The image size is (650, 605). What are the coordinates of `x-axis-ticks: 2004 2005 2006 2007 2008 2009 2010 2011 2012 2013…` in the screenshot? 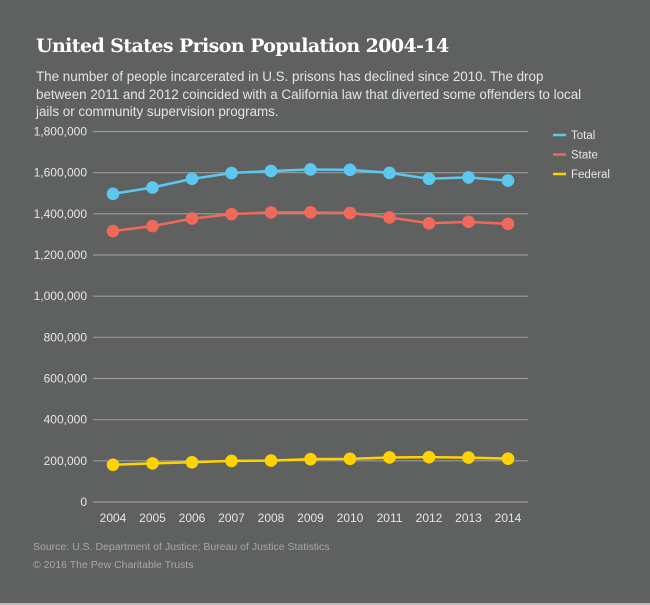 It's located at (311, 518).